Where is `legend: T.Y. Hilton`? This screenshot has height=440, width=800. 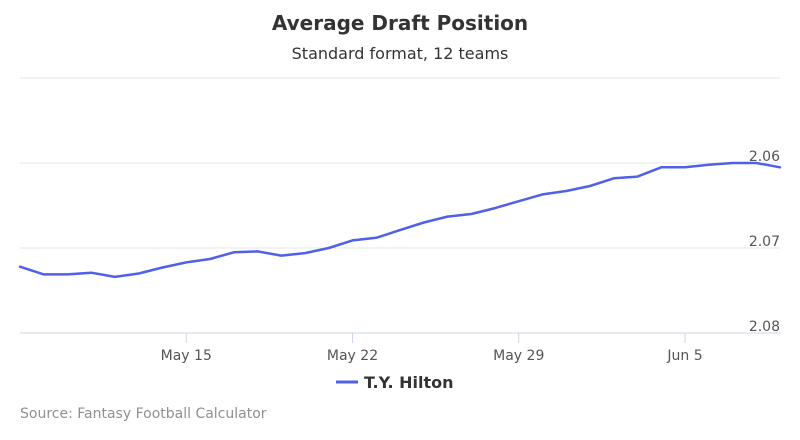 legend: T.Y. Hilton is located at coordinates (395, 382).